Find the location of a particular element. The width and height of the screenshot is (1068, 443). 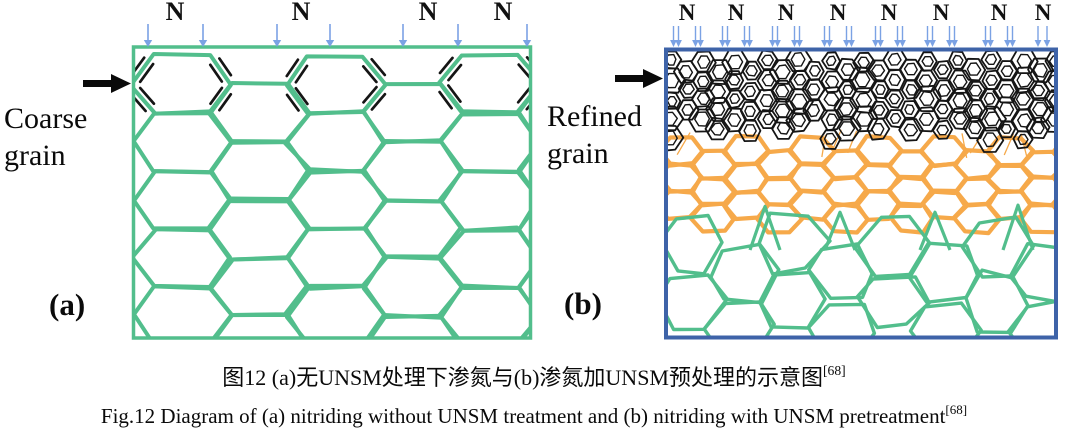

panel-a-side-label-line2: grain is located at coordinates (35, 155).